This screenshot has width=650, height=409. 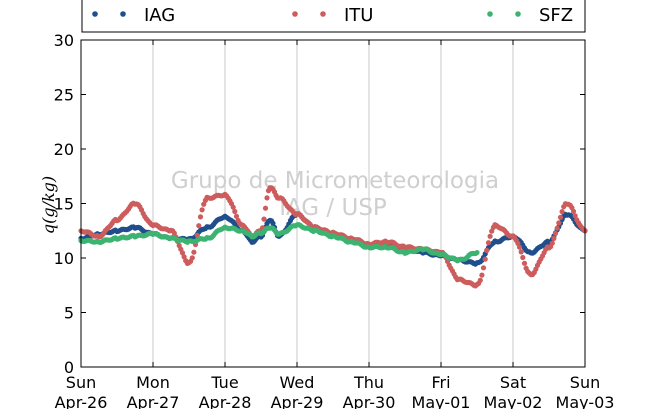 What do you see at coordinates (64, 204) in the screenshot?
I see `y-tick-label: 15` at bounding box center [64, 204].